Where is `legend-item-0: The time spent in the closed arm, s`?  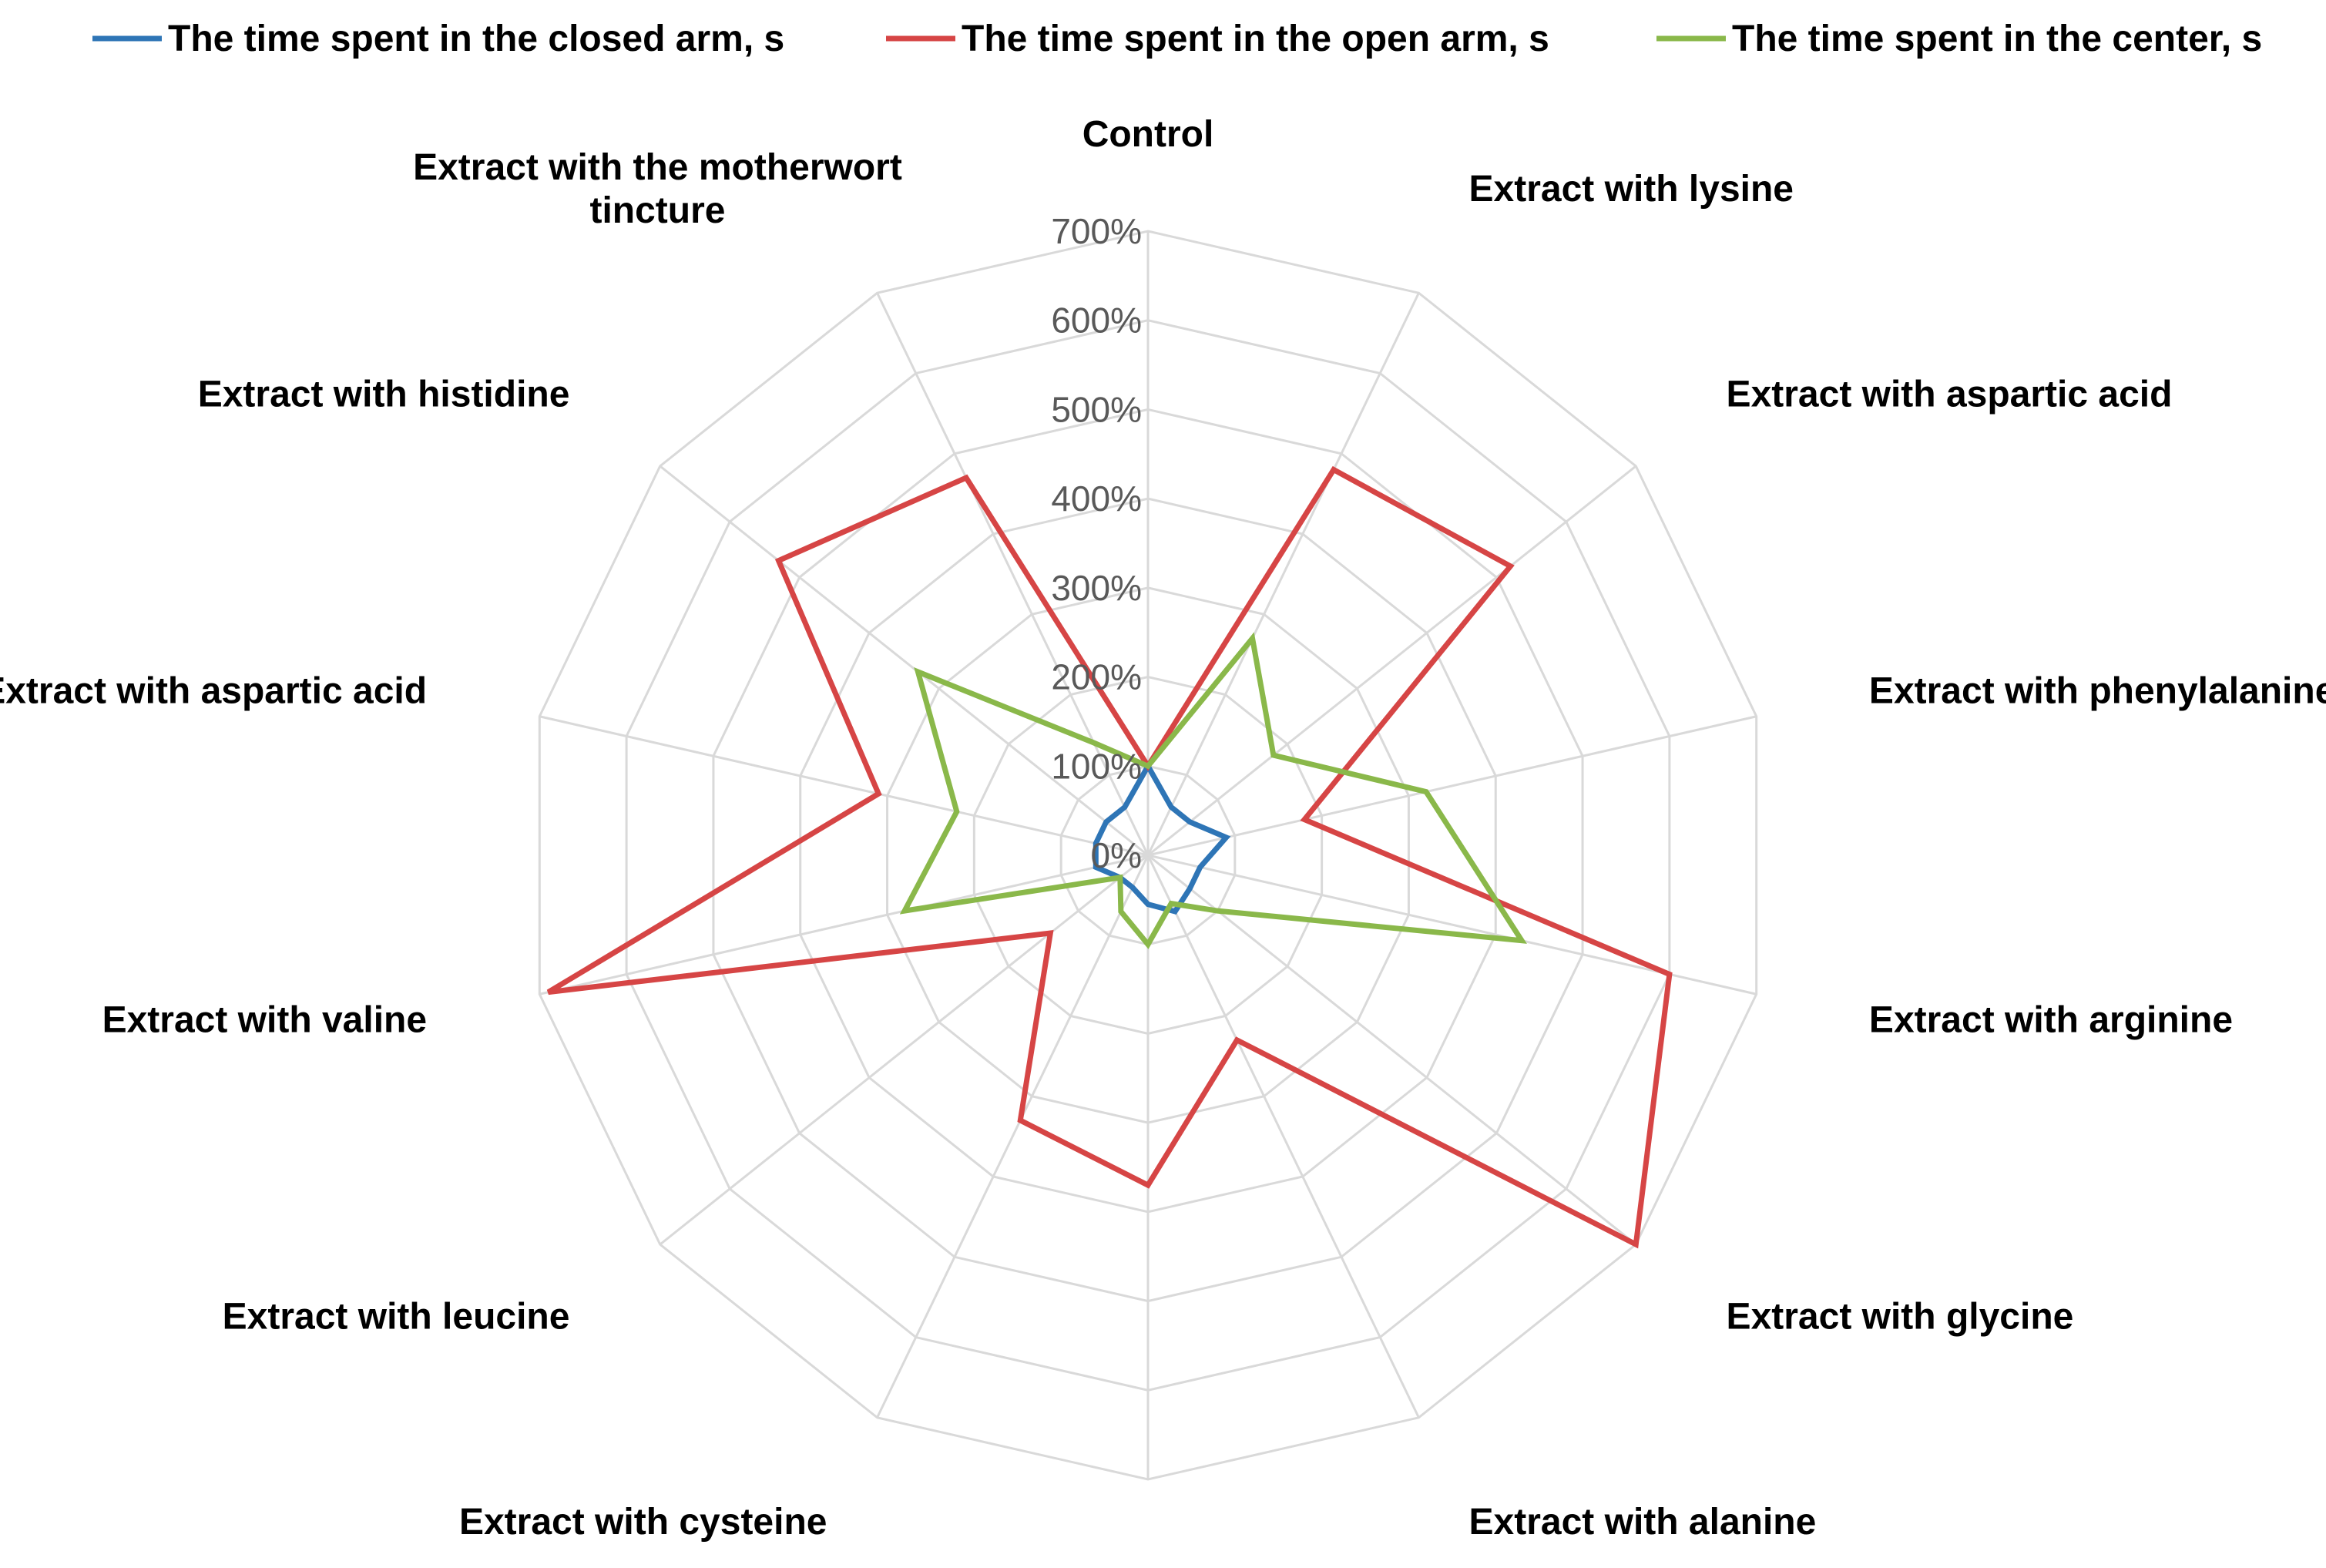 legend-item-0: The time spent in the closed arm, s is located at coordinates (438, 38).